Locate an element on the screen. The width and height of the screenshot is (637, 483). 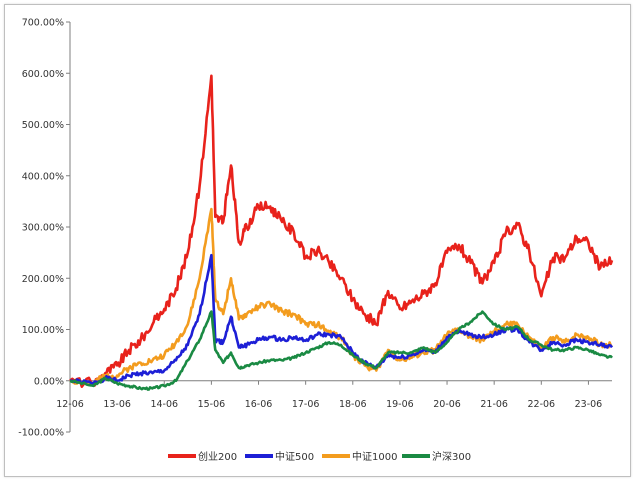
y-tick-label: 100.00% is located at coordinates (43, 330).